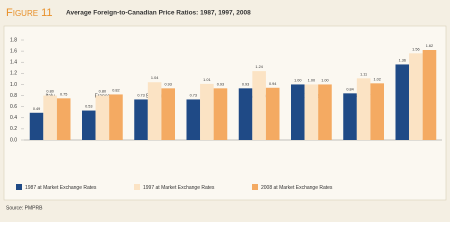 This screenshot has width=450, height=240. I want to click on value-label: 0.75, so click(63, 94).